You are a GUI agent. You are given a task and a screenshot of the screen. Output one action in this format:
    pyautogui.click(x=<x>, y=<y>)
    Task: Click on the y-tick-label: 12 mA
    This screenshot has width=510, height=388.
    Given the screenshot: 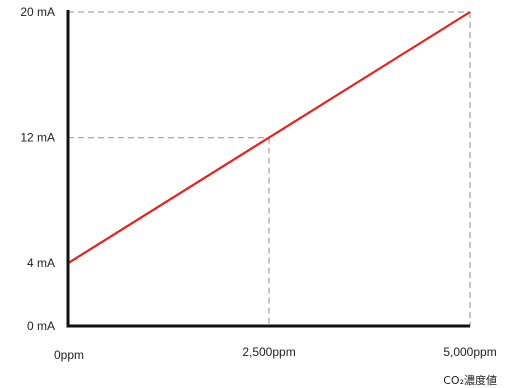 What is the action you would take?
    pyautogui.click(x=37, y=138)
    